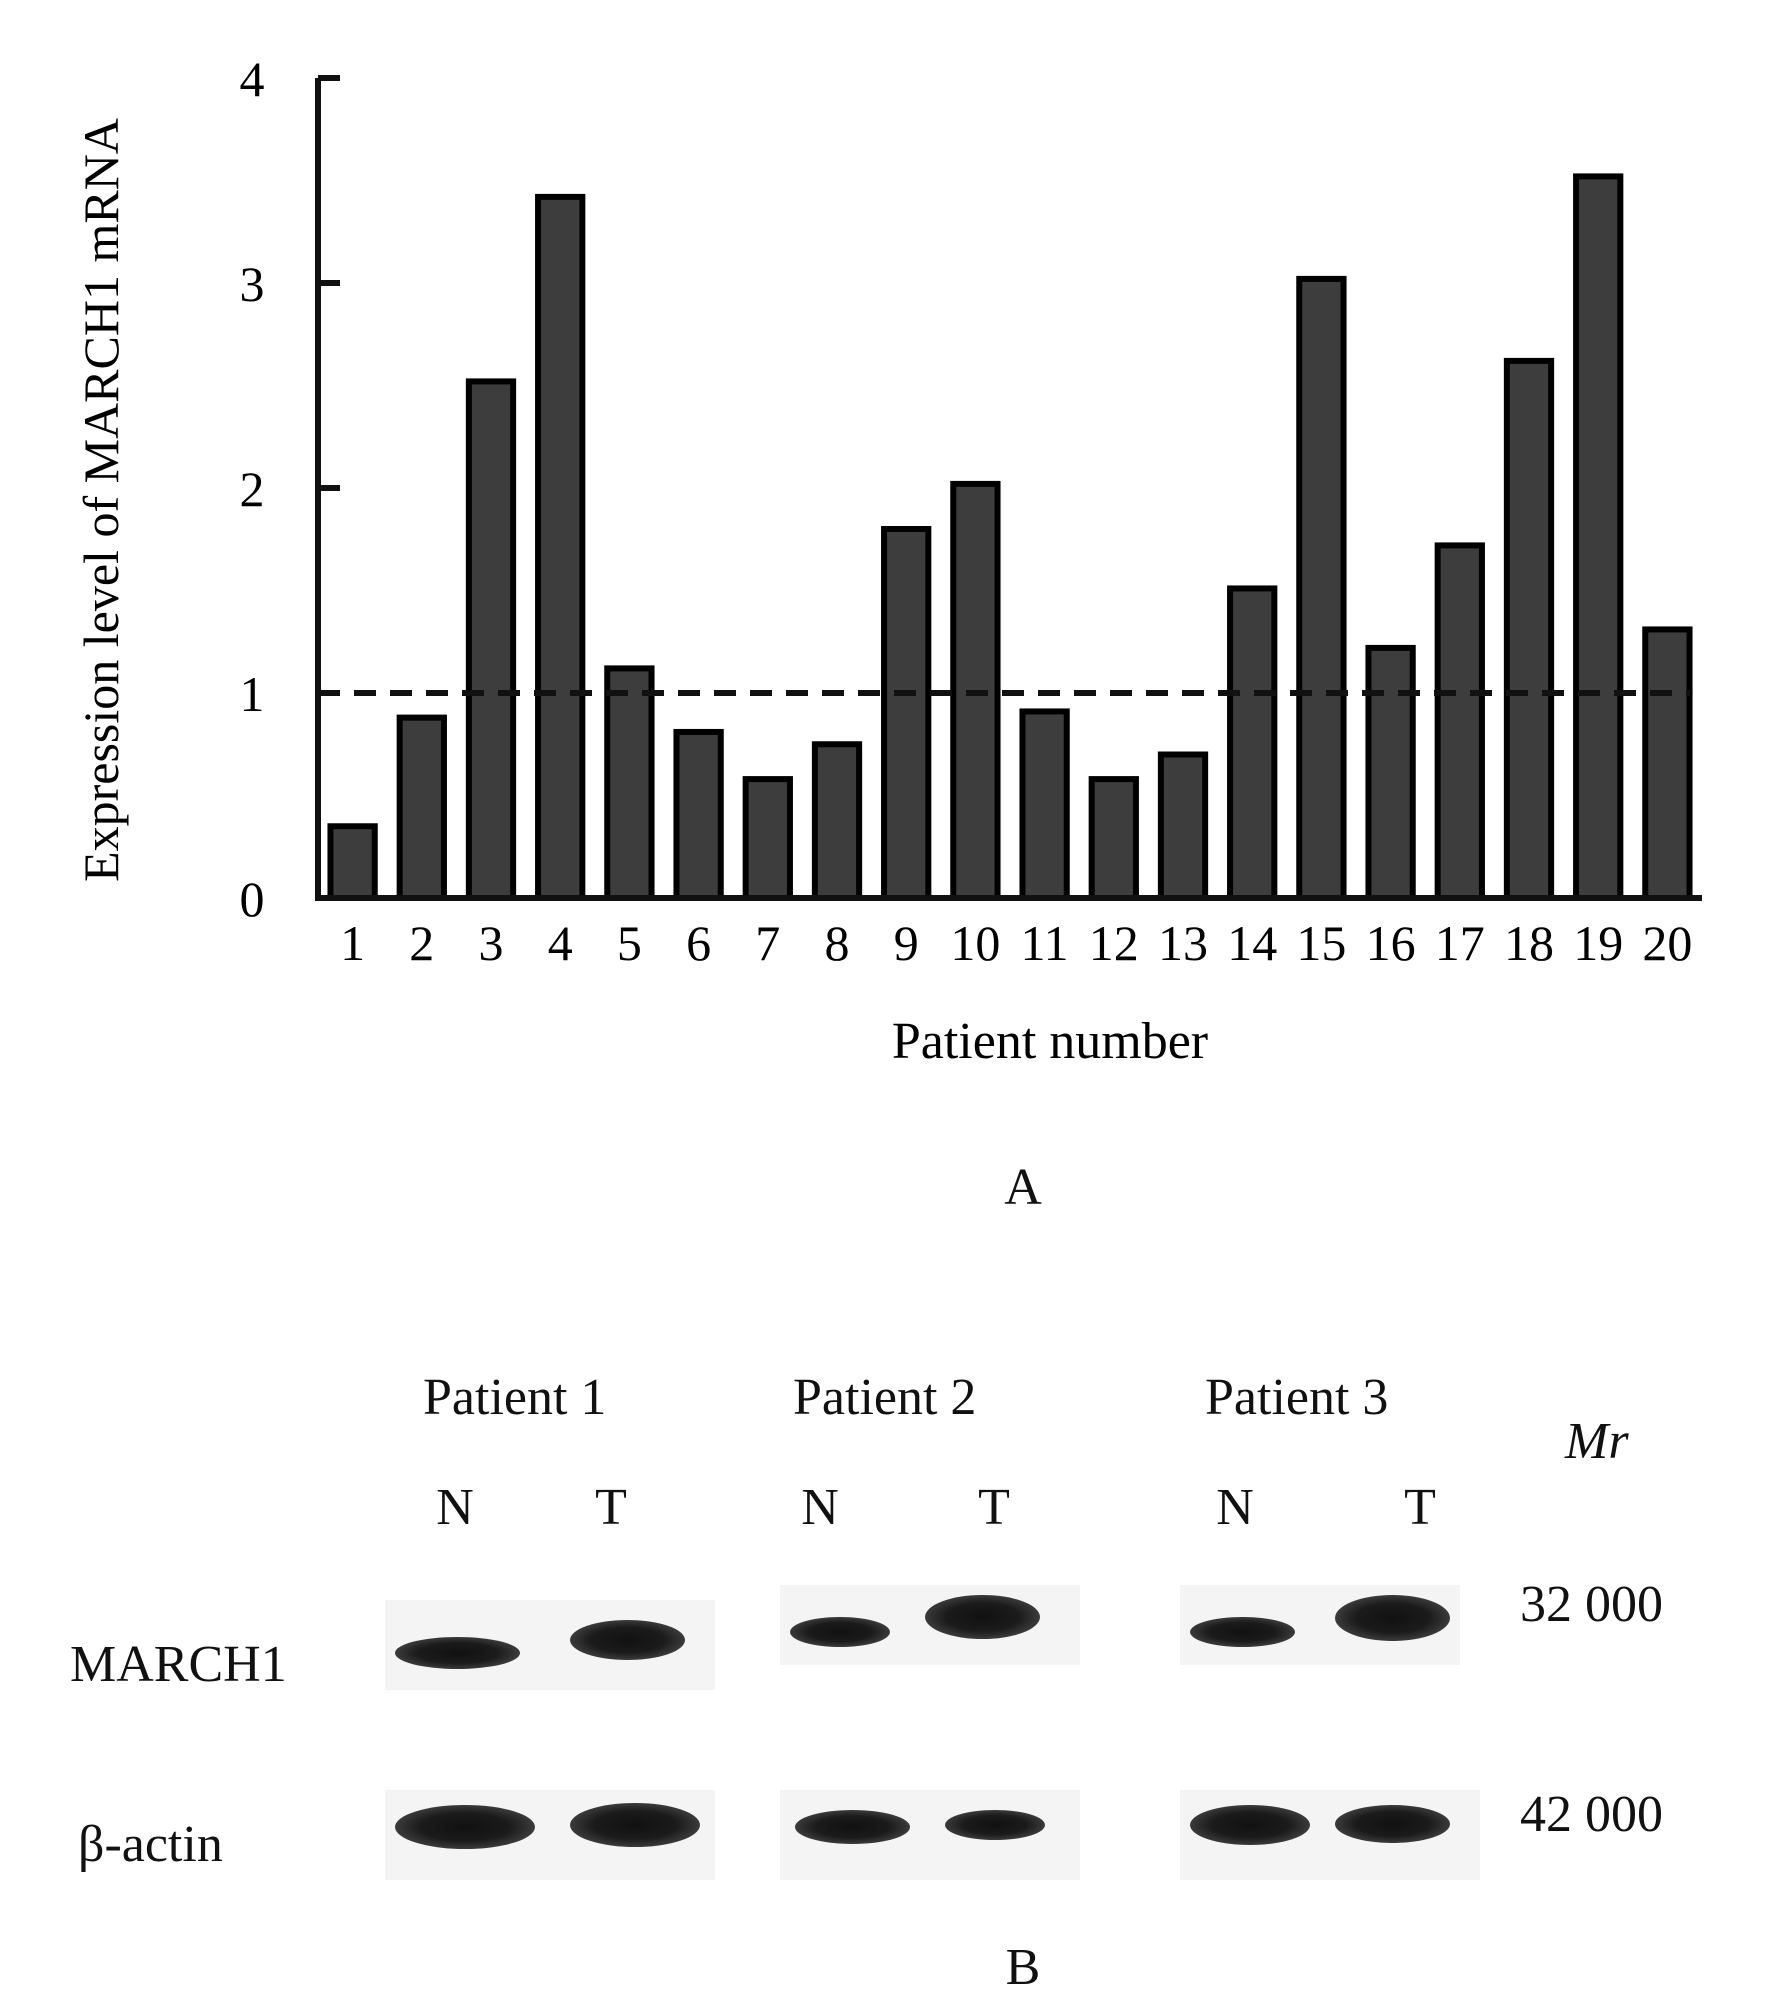 This screenshot has height=2008, width=1791. What do you see at coordinates (455, 1507) in the screenshot?
I see `lane-label-p1-n: N` at bounding box center [455, 1507].